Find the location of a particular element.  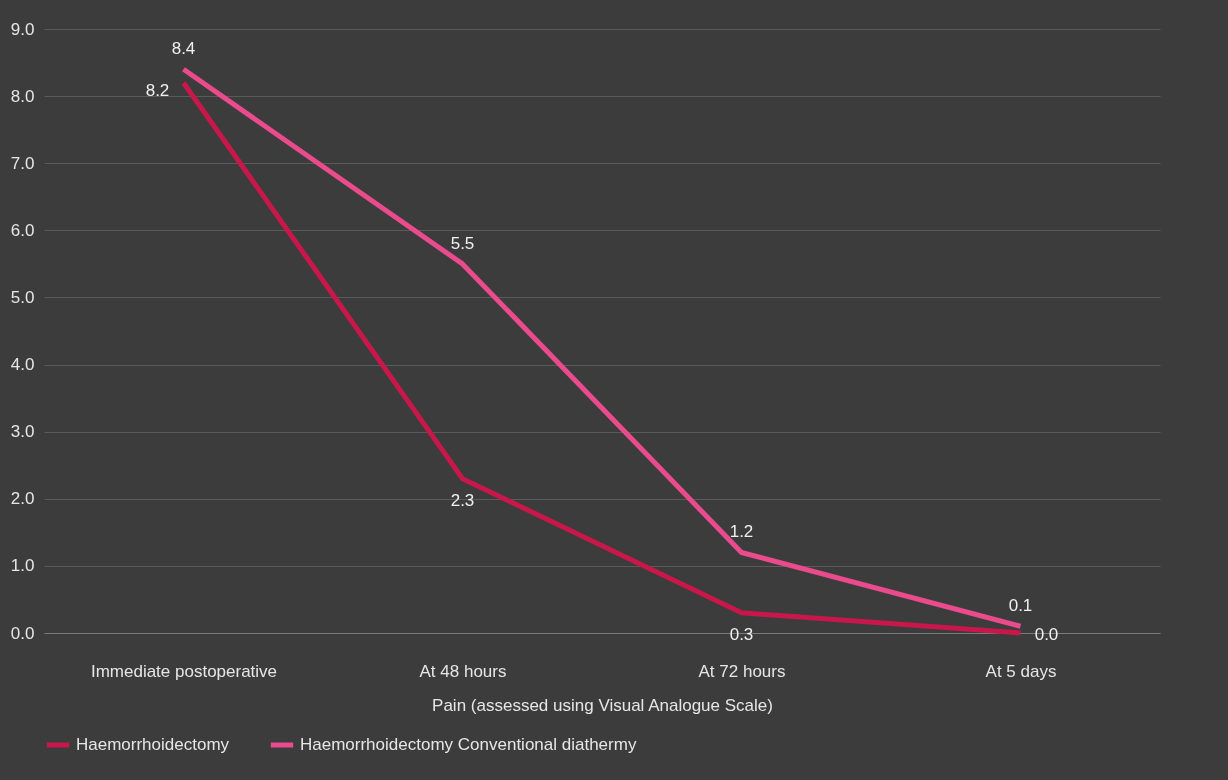

y-tick-label: 5.0 is located at coordinates (22, 297).